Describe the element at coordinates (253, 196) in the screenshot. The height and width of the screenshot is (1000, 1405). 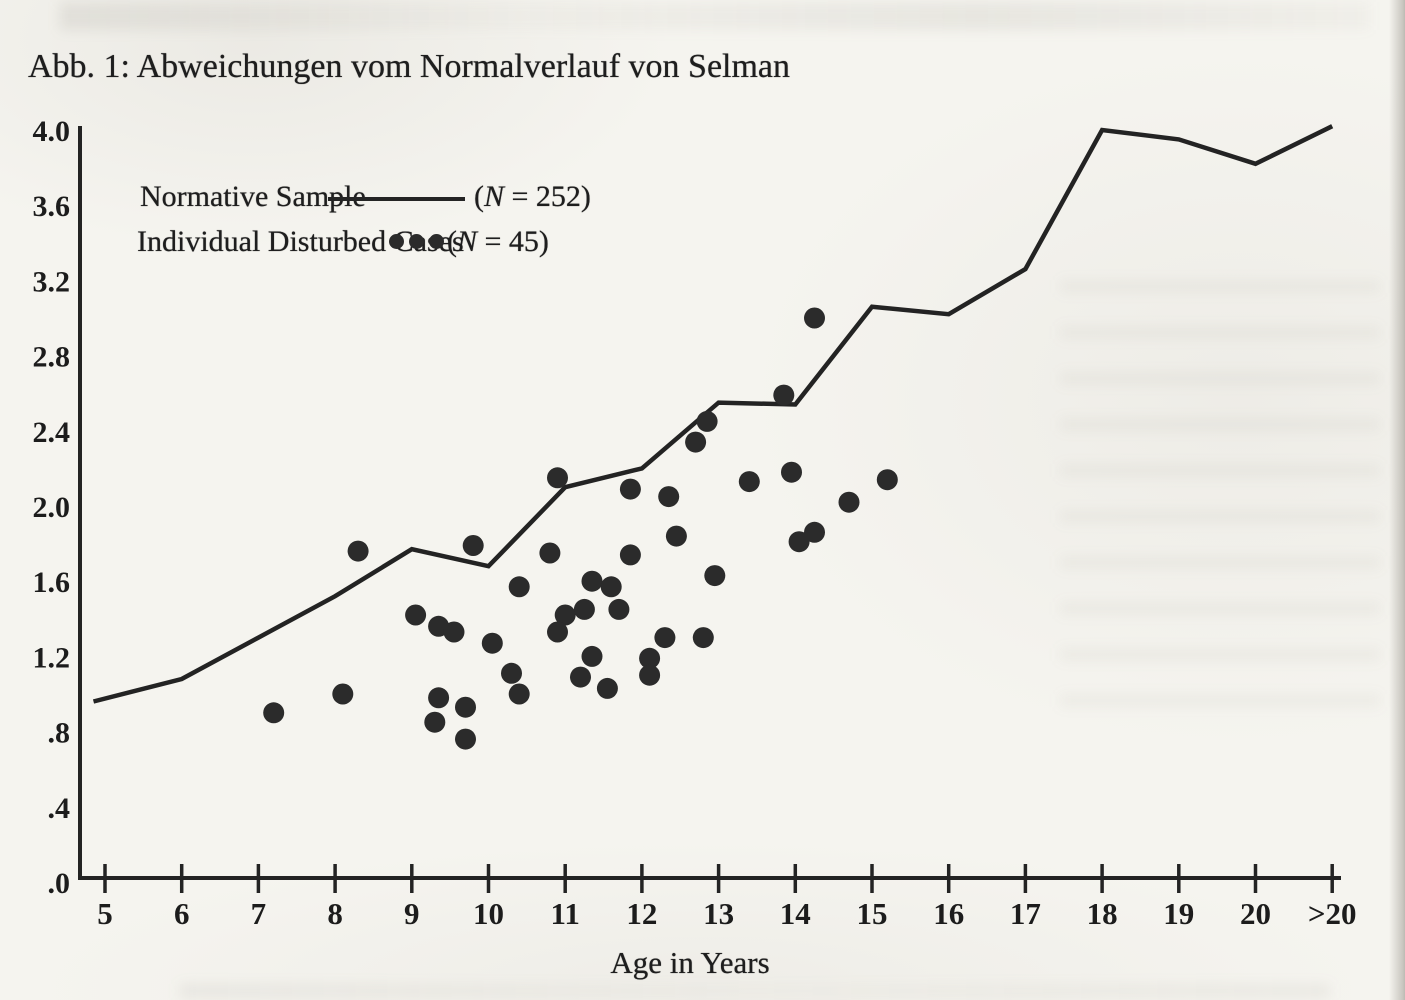
I see `legend-label-normative: Normative Sample` at that location.